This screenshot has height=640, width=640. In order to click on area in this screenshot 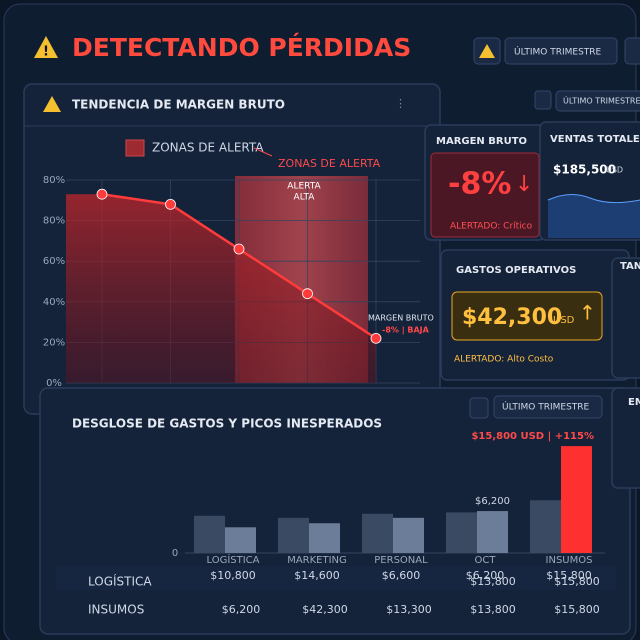, I will do `click(221, 288)`.